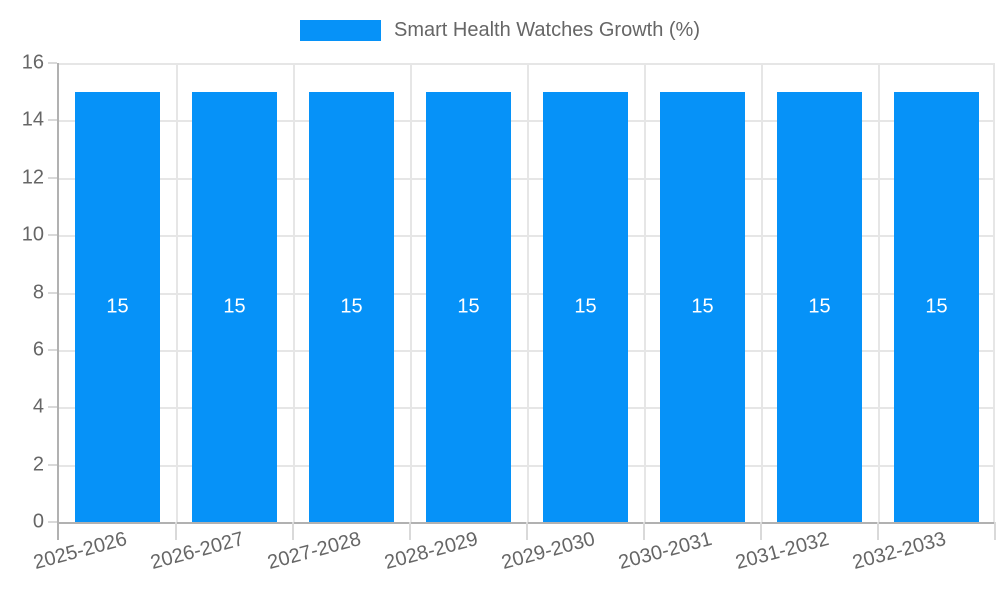  I want to click on y-tick-label: 6, so click(38, 349).